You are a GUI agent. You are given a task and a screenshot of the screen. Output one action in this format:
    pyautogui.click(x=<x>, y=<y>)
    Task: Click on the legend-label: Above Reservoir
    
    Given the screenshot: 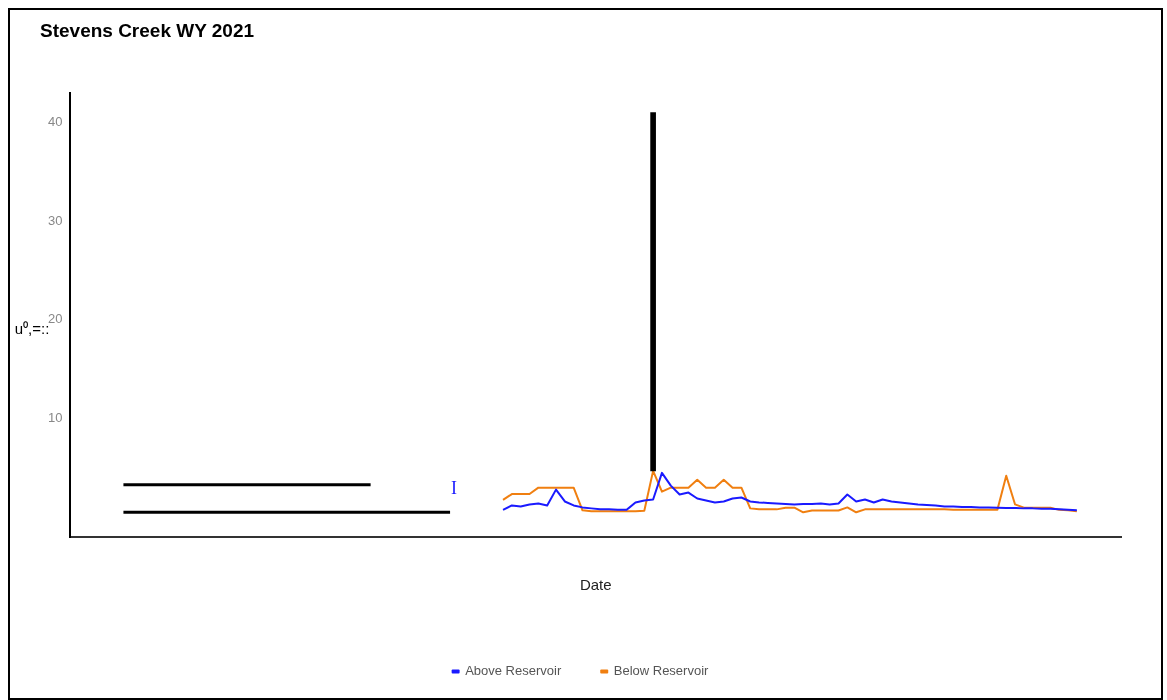 What is the action you would take?
    pyautogui.click(x=513, y=671)
    